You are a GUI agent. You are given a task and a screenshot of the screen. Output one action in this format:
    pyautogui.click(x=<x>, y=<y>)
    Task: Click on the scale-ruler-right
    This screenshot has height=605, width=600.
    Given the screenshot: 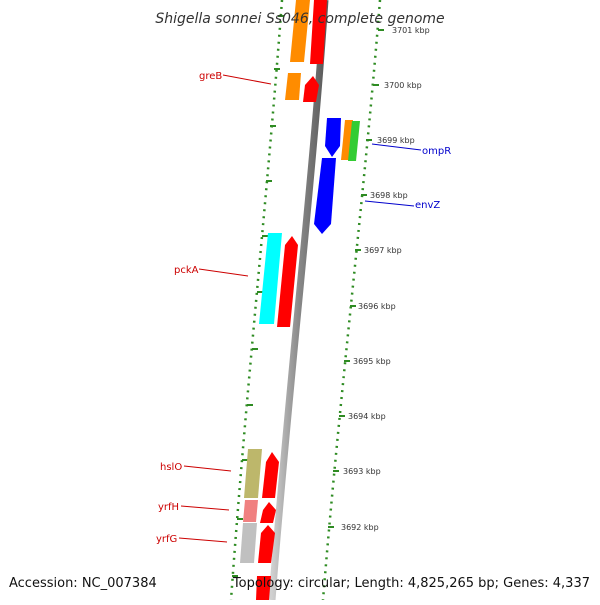 What is the action you would take?
    pyautogui.click(x=351, y=300)
    